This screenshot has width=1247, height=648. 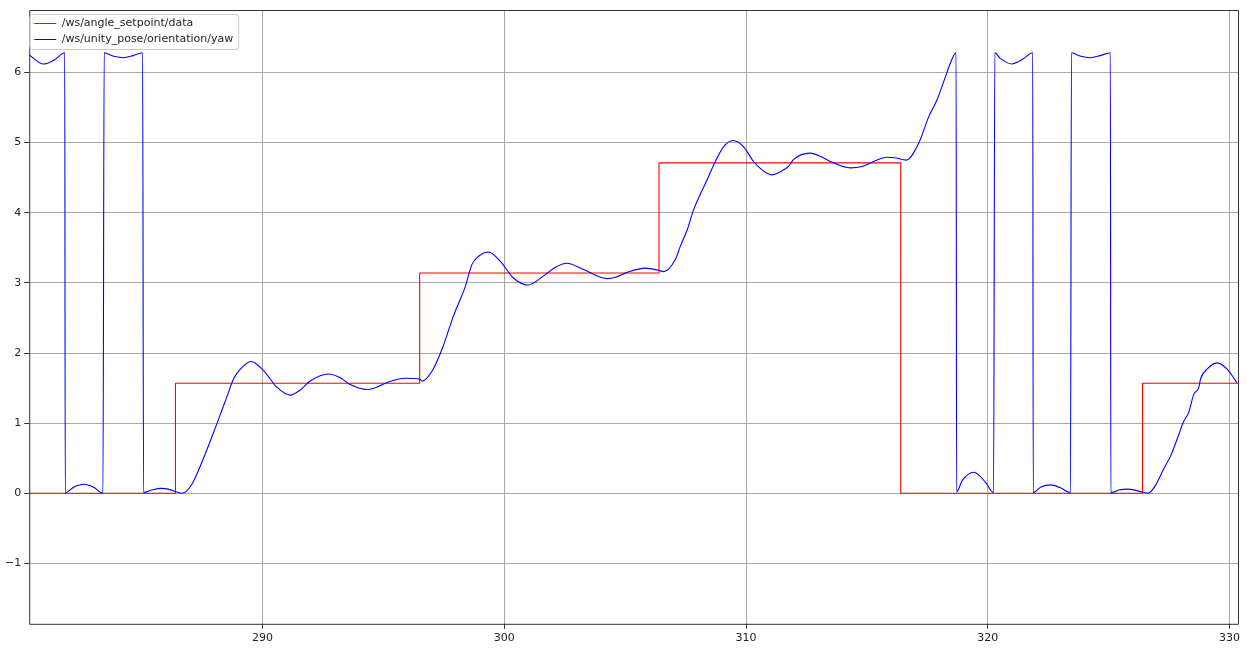 What do you see at coordinates (18, 282) in the screenshot?
I see `y-tick-label: 3` at bounding box center [18, 282].